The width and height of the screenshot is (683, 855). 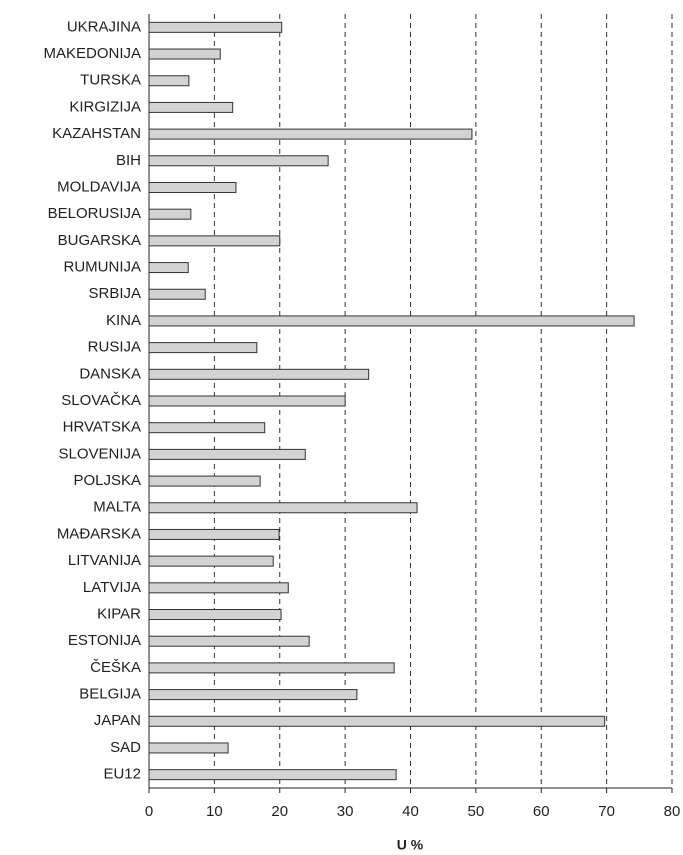 I want to click on y-tick-label: ČEŠKA, so click(x=115, y=667).